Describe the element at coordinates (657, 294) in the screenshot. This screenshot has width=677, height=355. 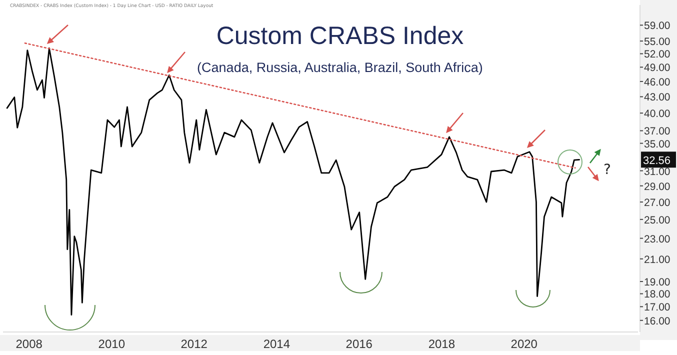
I see `y-tick-label: 18.00` at that location.